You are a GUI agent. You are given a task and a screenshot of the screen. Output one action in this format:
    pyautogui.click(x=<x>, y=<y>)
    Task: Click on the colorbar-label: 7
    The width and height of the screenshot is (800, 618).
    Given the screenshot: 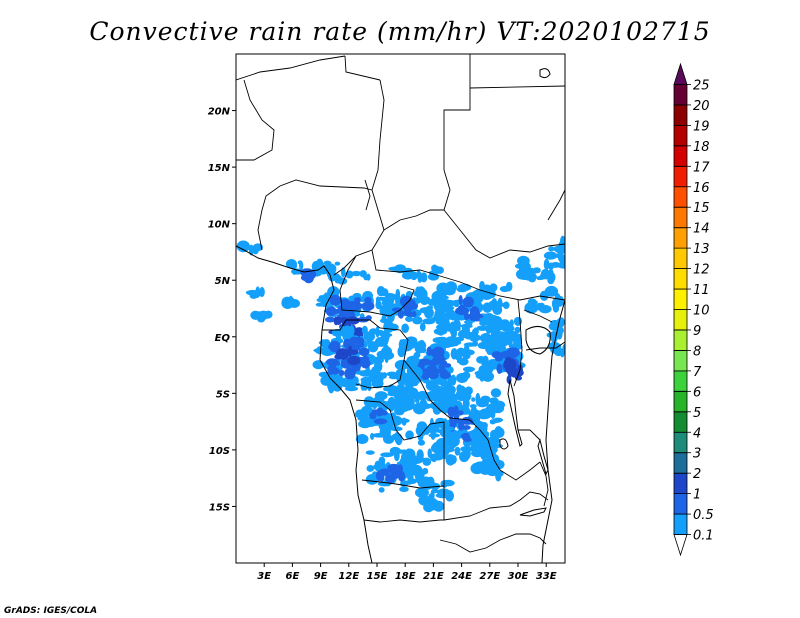 What is the action you would take?
    pyautogui.click(x=697, y=372)
    